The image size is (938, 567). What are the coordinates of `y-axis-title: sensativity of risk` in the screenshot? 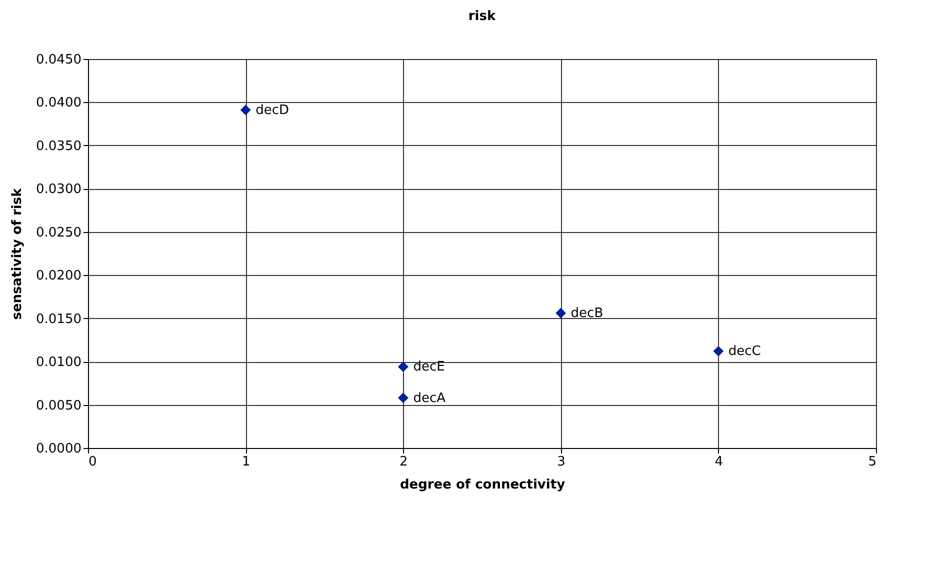 It's located at (18, 254).